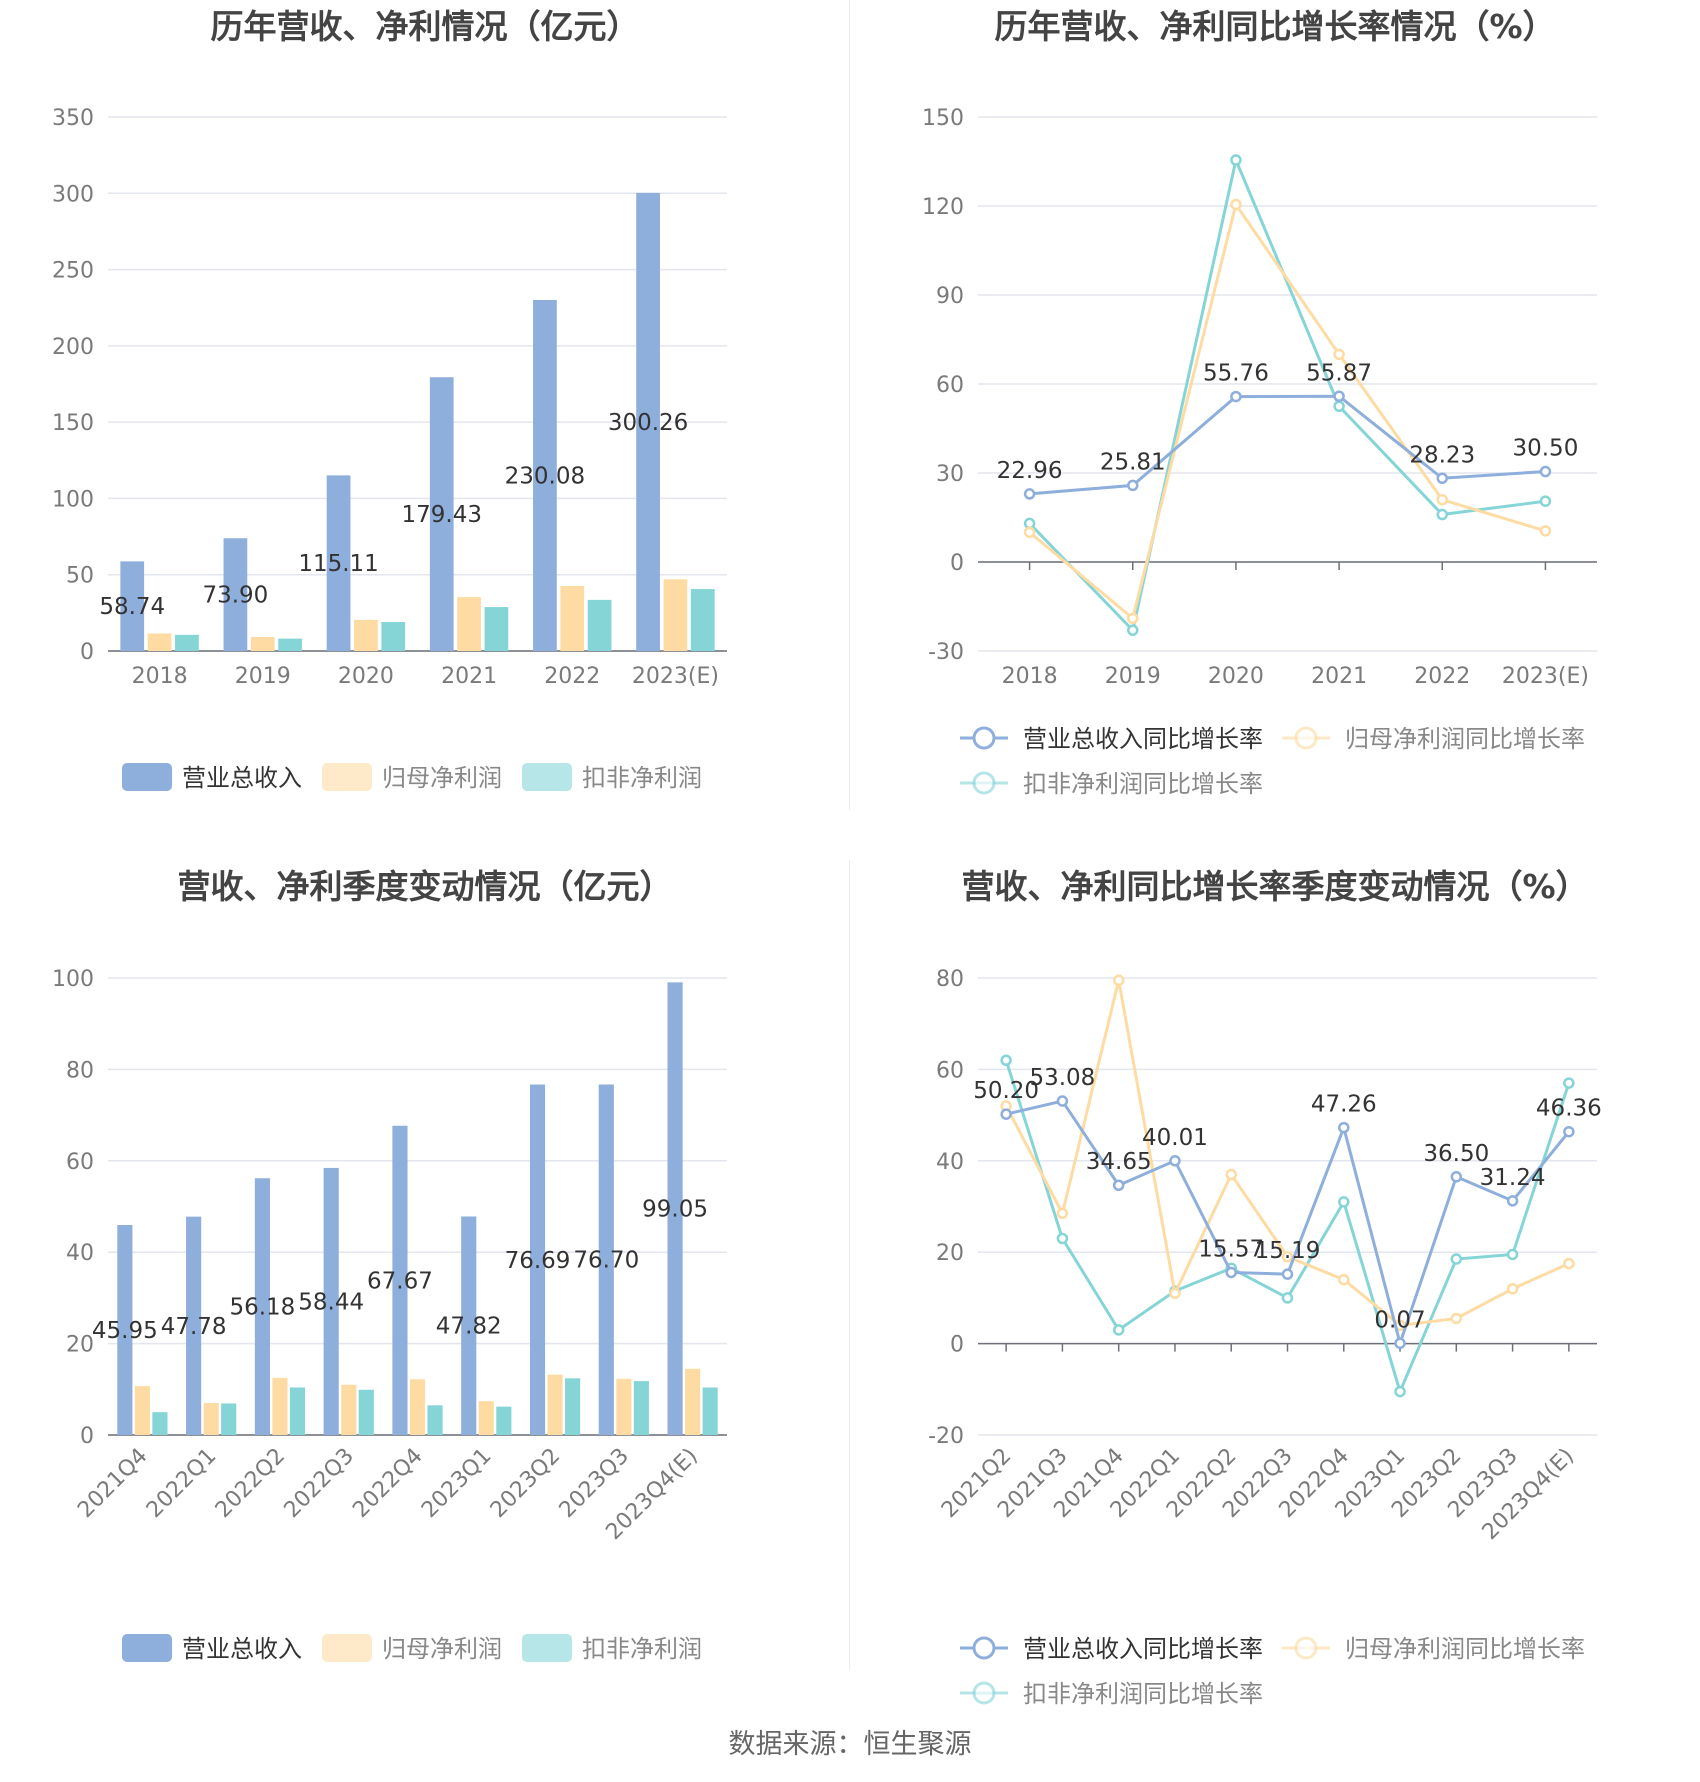 The image size is (1700, 1782). I want to click on legend-item: 营业总收入同比增长率, so click(1111, 739).